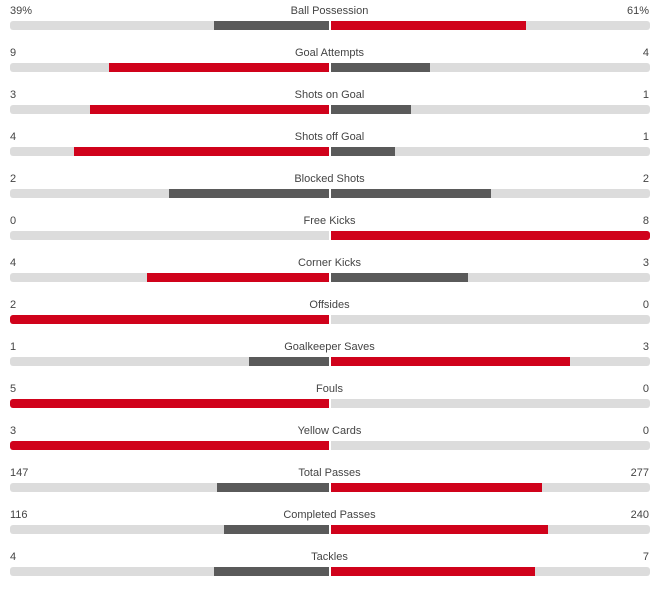 This screenshot has width=659, height=590. What do you see at coordinates (13, 389) in the screenshot?
I see `home-value: 5` at bounding box center [13, 389].